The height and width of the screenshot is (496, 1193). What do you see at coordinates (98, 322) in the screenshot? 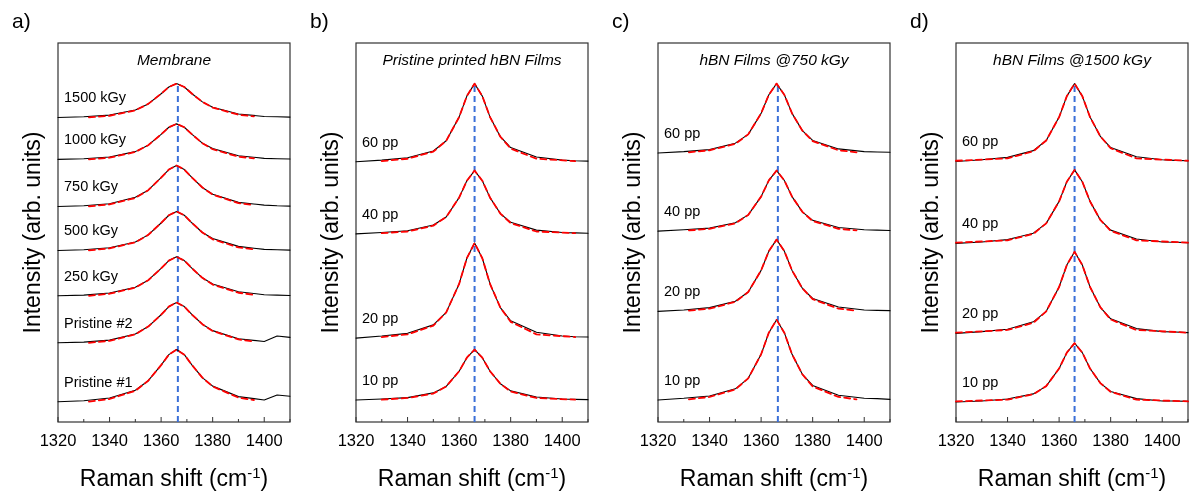
I see `series-label: Pristine #2` at bounding box center [98, 322].